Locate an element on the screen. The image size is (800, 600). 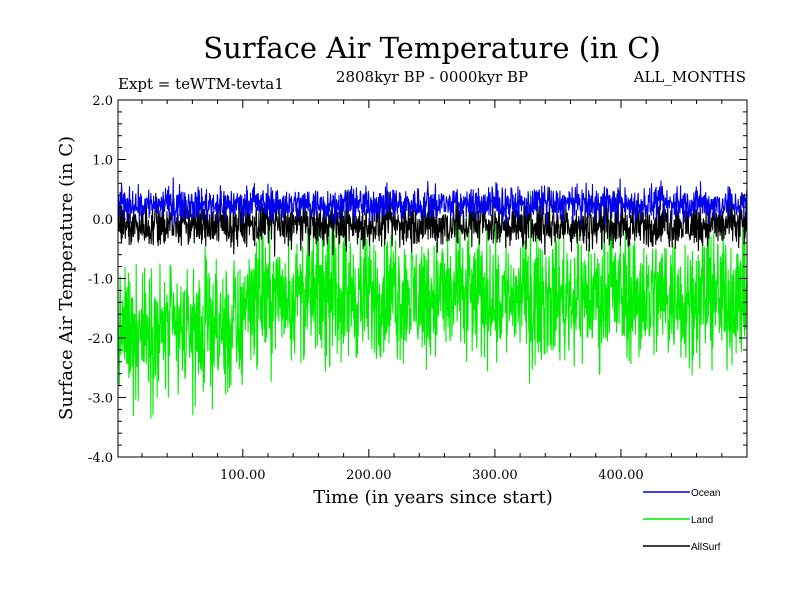
x-tick-label: 200.00 is located at coordinates (369, 475).